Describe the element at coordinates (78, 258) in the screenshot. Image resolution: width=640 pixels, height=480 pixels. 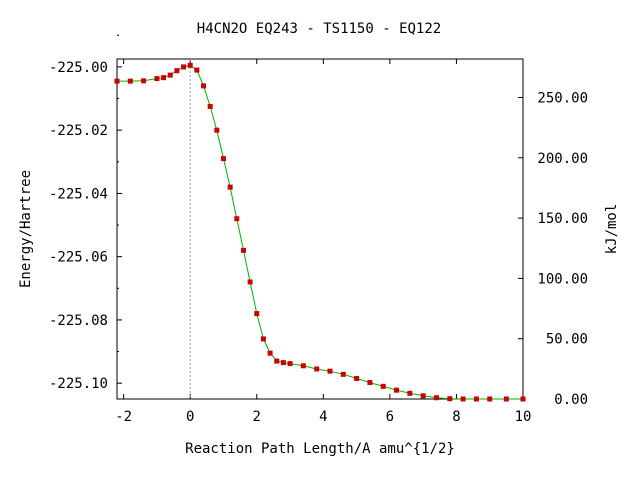
I see `y-tick-label: -225.06` at that location.